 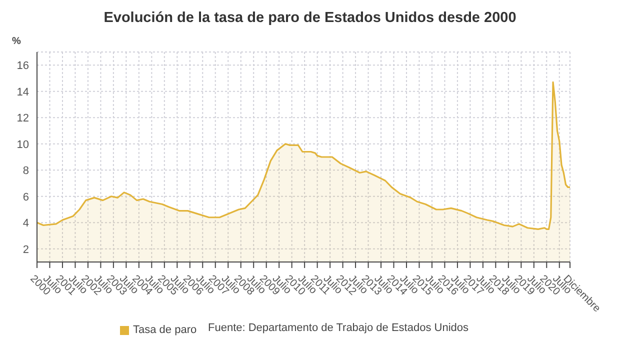 What do you see at coordinates (22, 118) in the screenshot?
I see `y-tick-label: 12` at bounding box center [22, 118].